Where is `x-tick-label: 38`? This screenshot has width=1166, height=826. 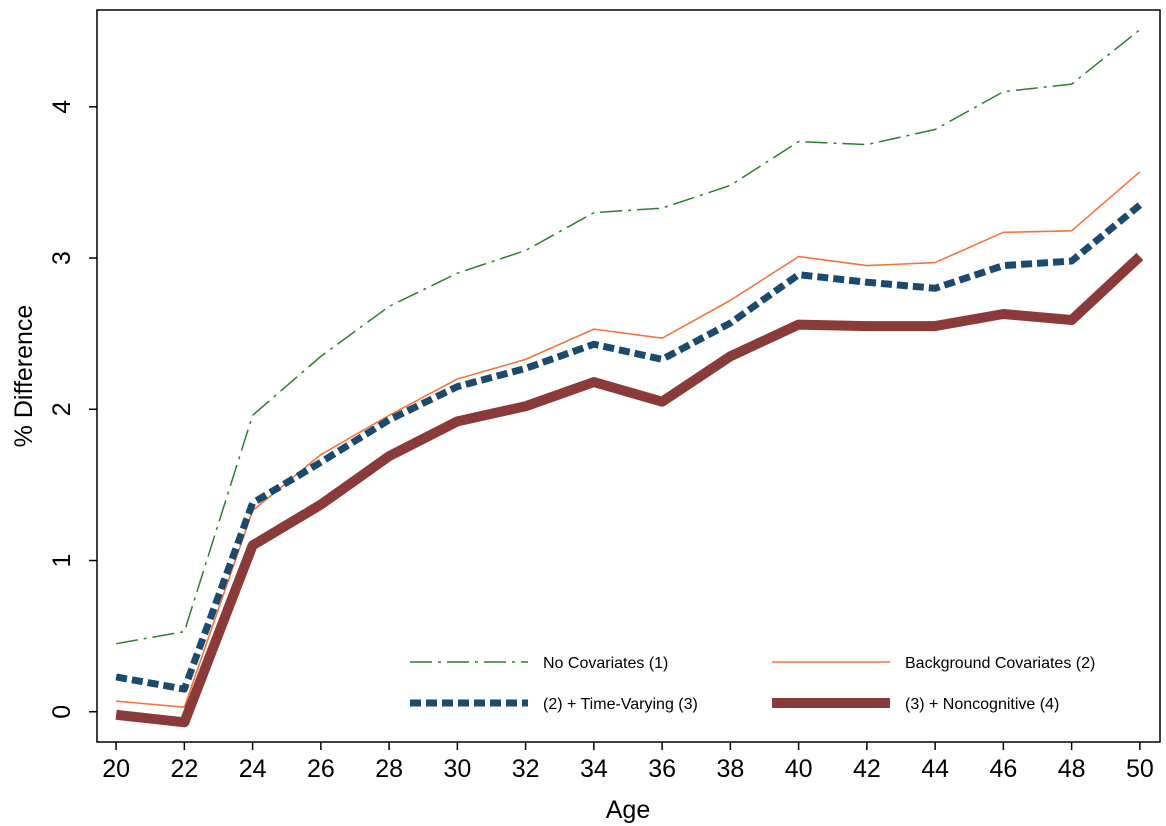
x-tick-label: 38 is located at coordinates (730, 769).